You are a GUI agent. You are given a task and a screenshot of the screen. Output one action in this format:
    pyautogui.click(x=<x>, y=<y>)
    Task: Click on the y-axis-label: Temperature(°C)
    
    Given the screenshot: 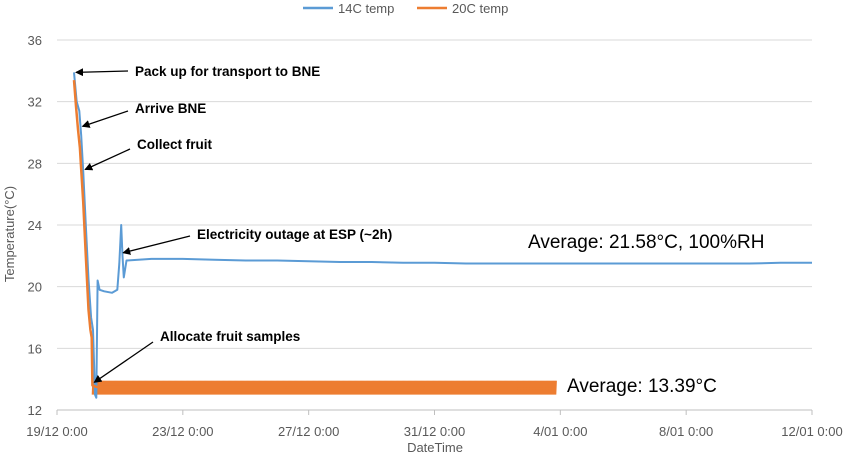 What is the action you would take?
    pyautogui.click(x=9, y=234)
    